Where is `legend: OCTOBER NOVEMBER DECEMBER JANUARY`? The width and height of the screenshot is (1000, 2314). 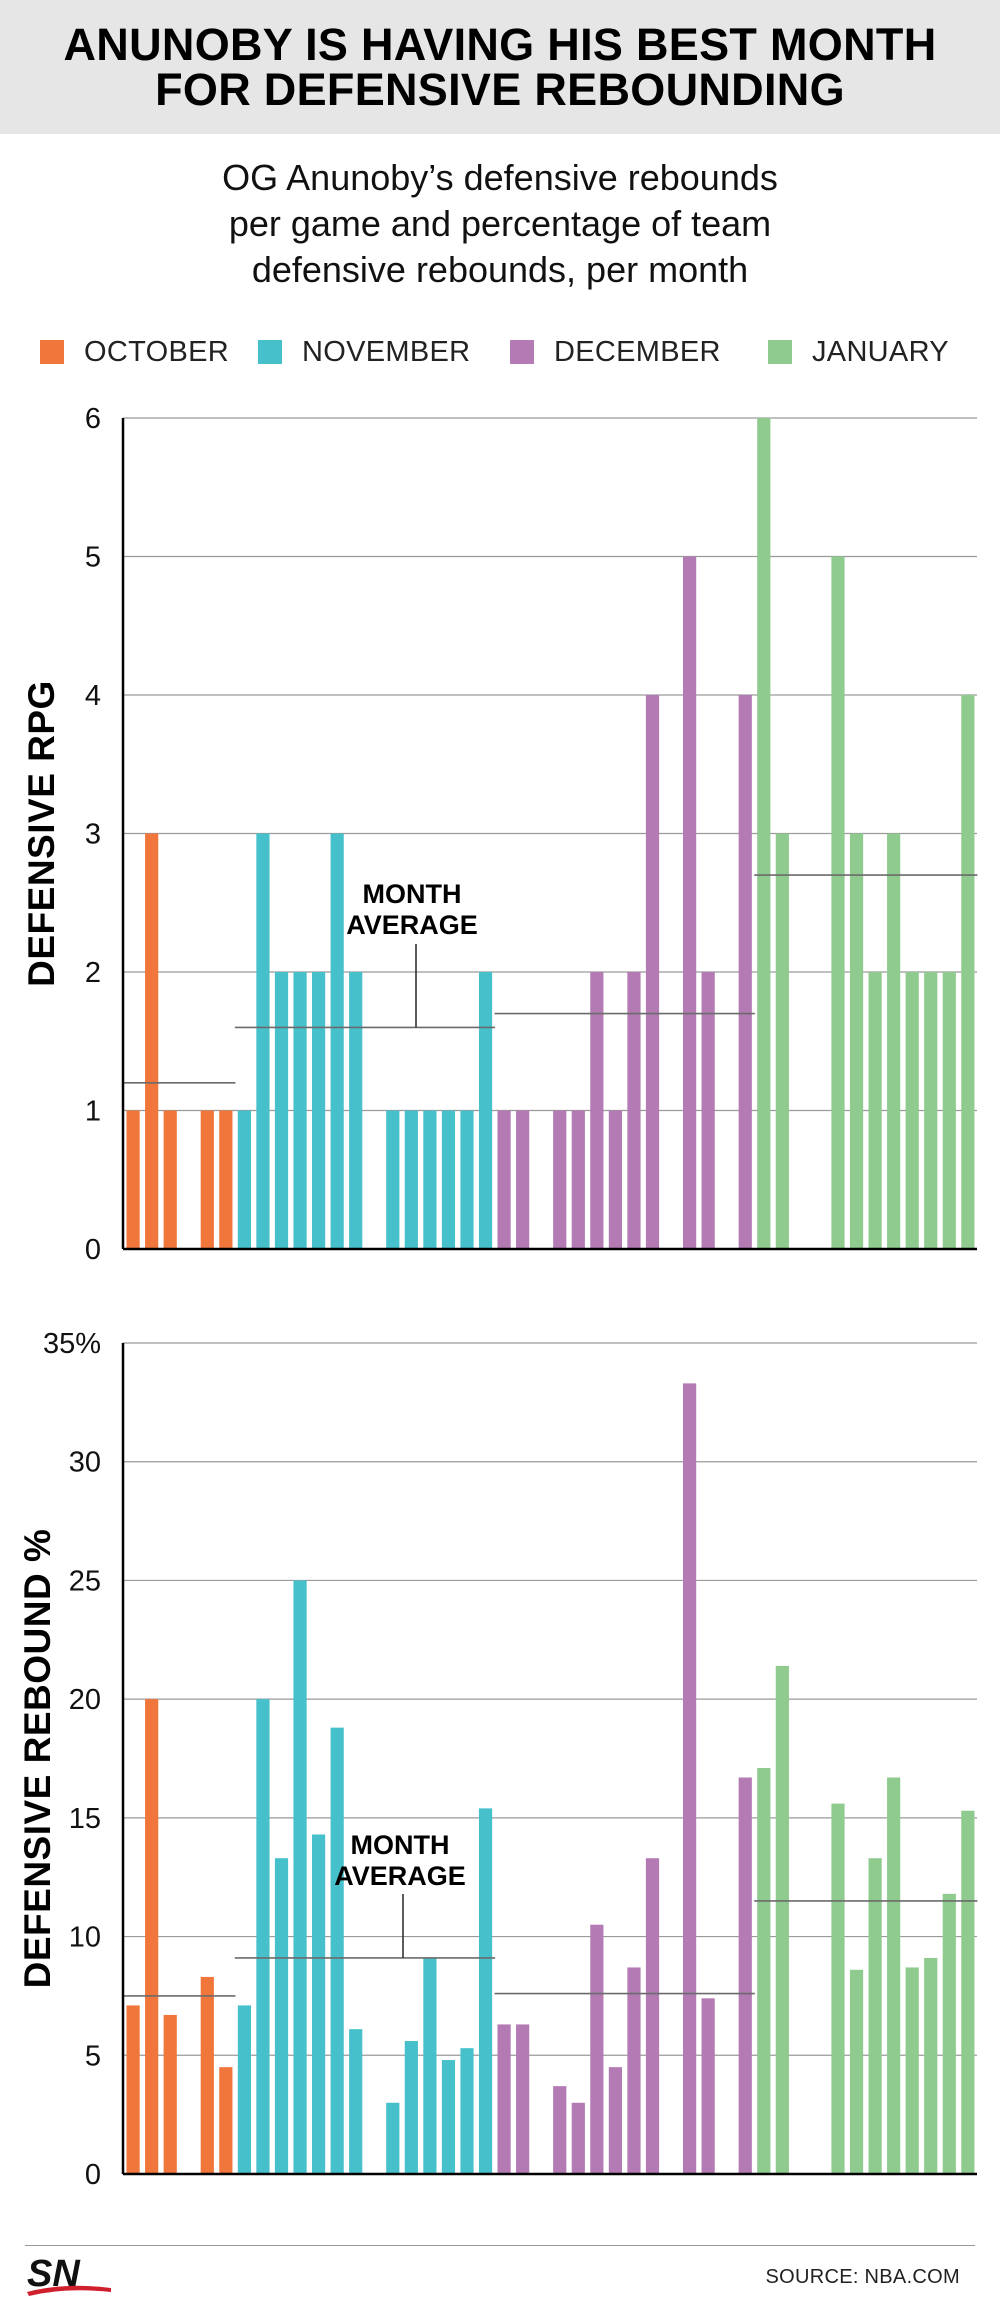
legend: OCTOBER NOVEMBER DECEMBER JANUARY is located at coordinates (500, 352).